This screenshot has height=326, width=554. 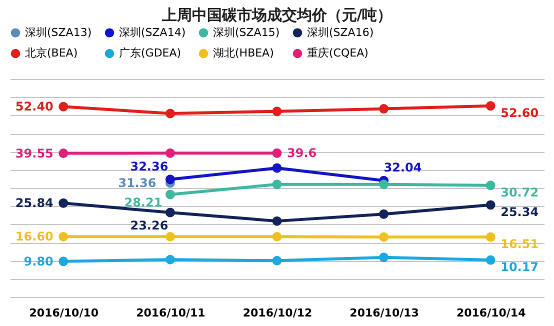 What do you see at coordinates (302, 153) in the screenshot?
I see `data-label: 39.6` at bounding box center [302, 153].